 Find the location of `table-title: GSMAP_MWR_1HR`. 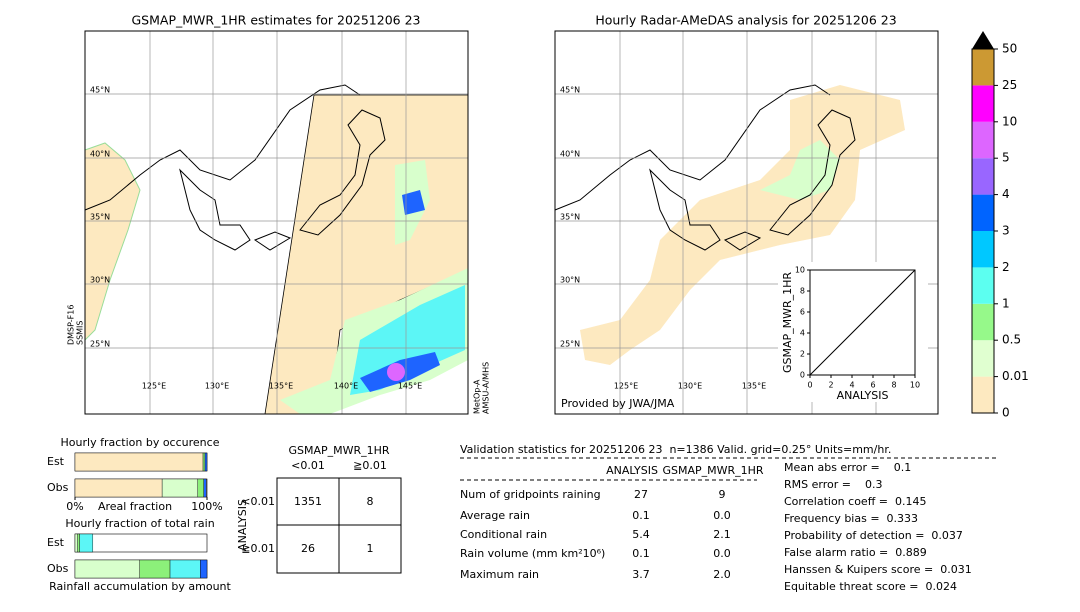

table-title: GSMAP_MWR_1HR is located at coordinates (338, 450).